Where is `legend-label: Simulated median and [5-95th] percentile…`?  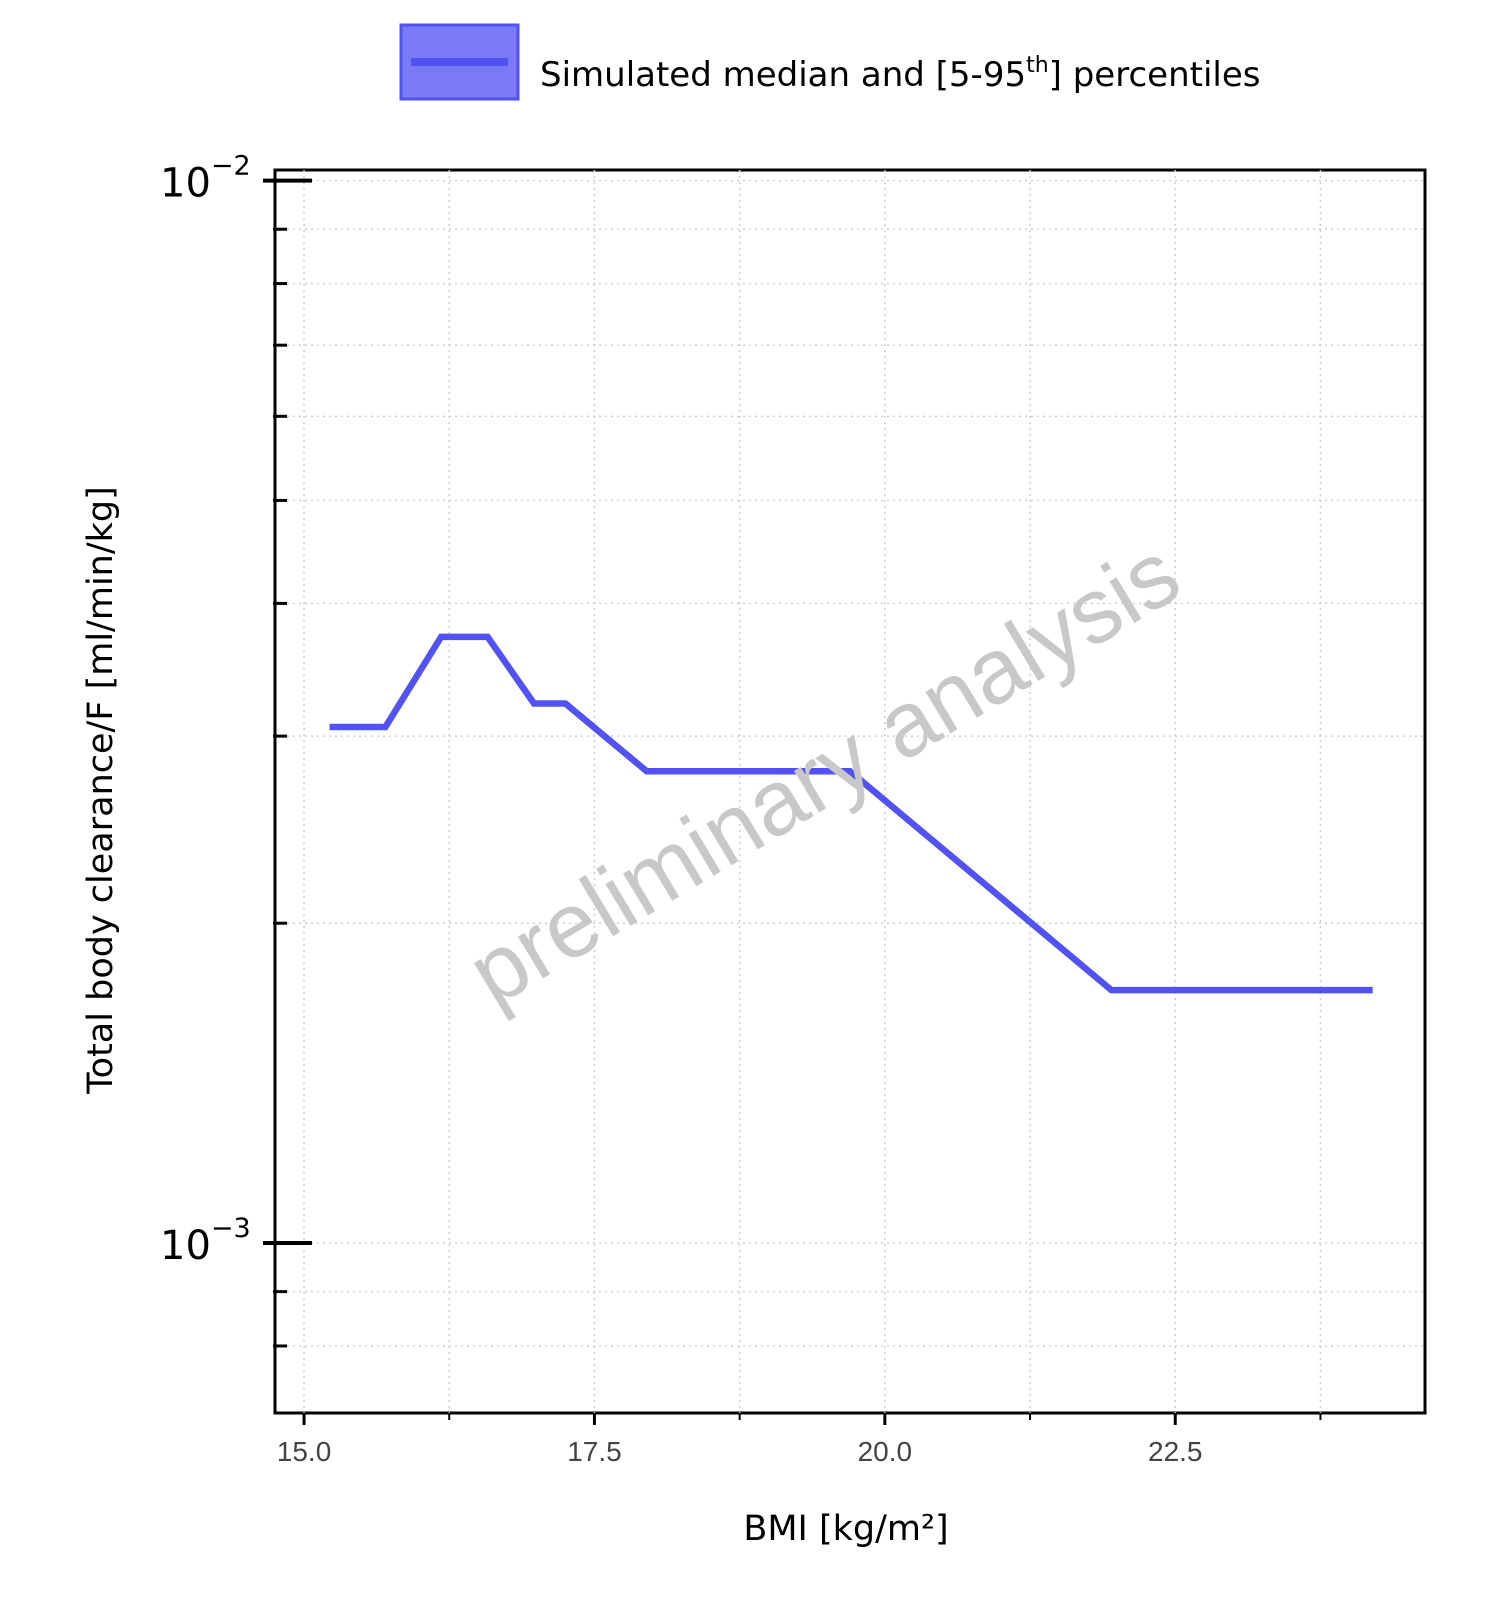
legend-label: Simulated median and [5-95th] percentile… is located at coordinates (900, 74).